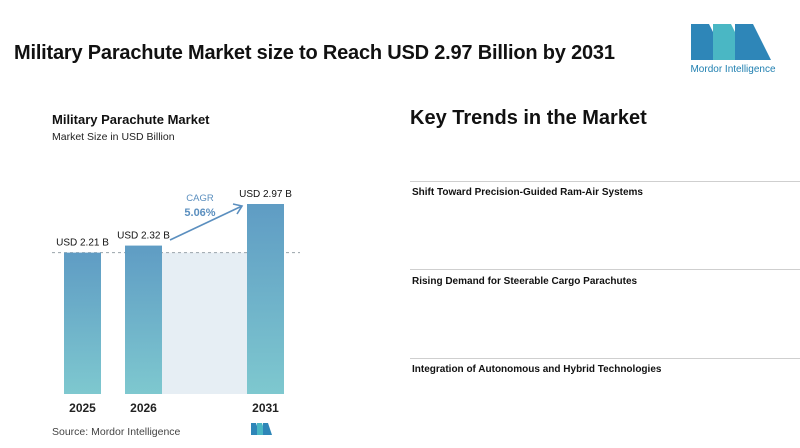  What do you see at coordinates (261, 429) in the screenshot?
I see `mordor-small-logo-icon` at bounding box center [261, 429].